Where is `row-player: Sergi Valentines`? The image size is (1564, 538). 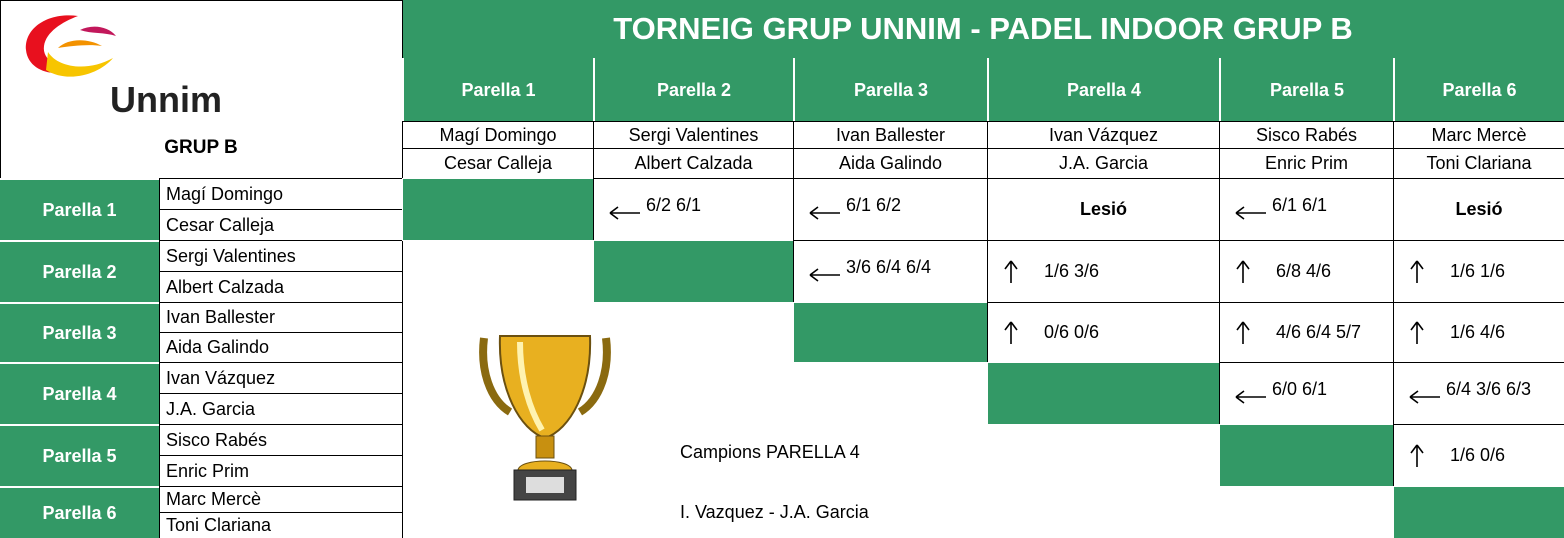
row-player: Sergi Valentines is located at coordinates (281, 256).